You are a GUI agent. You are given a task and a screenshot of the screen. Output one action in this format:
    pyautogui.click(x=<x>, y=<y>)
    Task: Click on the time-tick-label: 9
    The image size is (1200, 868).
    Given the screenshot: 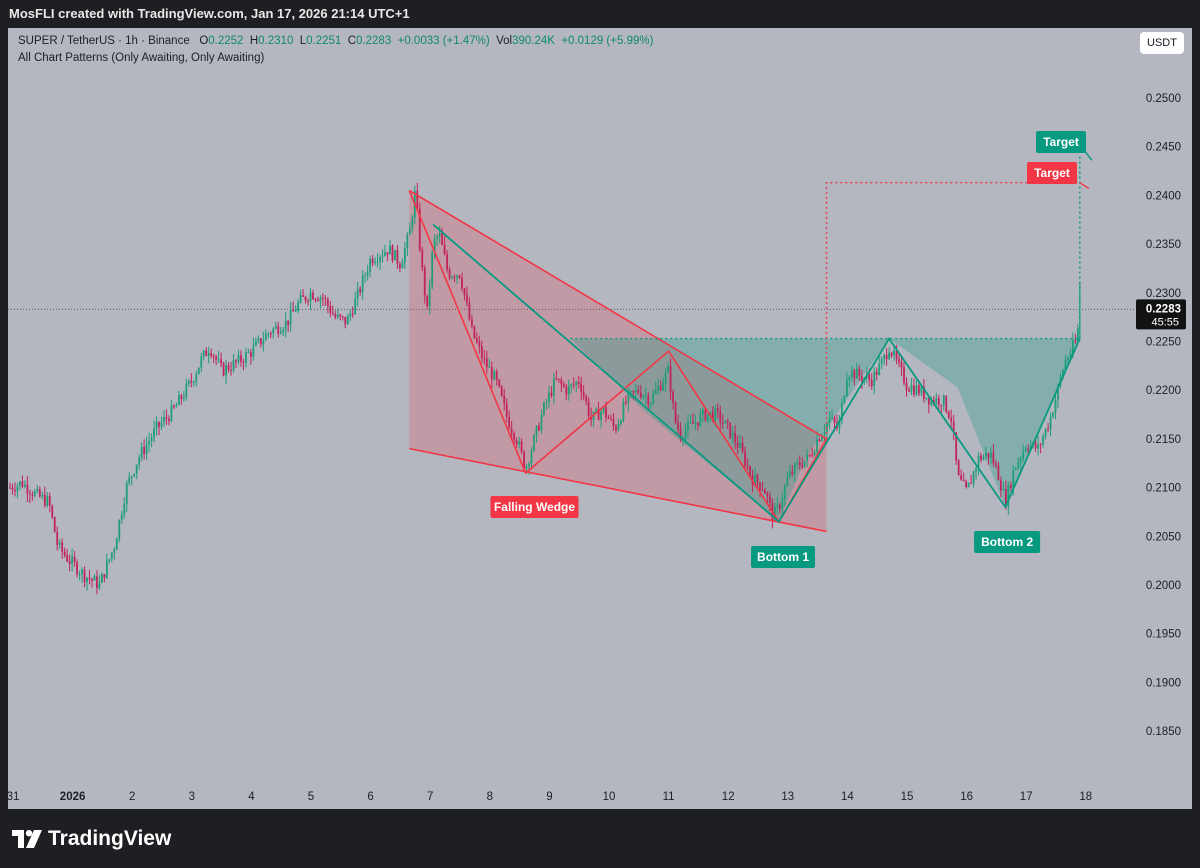 What is the action you would take?
    pyautogui.click(x=549, y=797)
    